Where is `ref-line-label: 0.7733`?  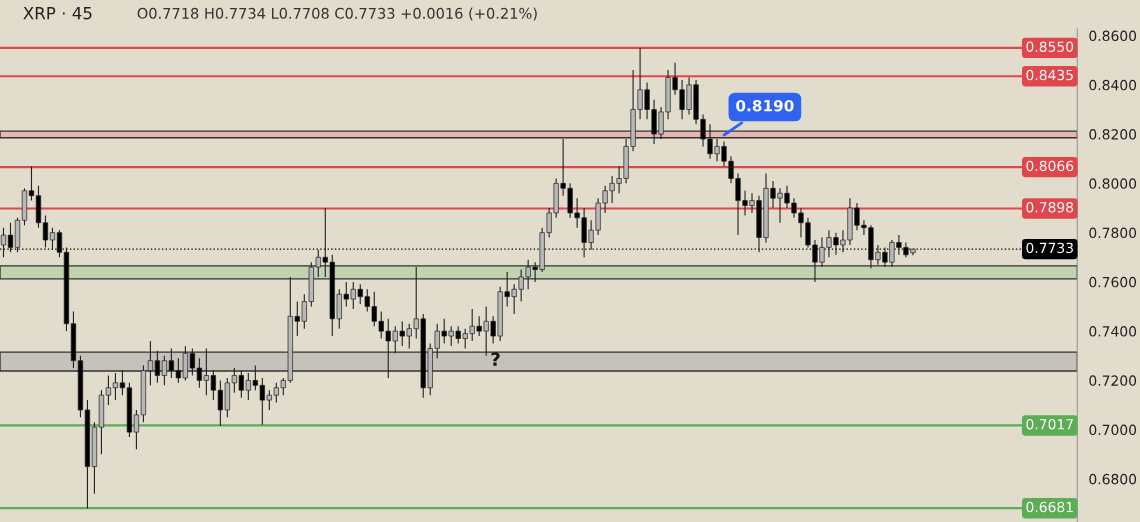 ref-line-label: 0.7733 is located at coordinates (1049, 248).